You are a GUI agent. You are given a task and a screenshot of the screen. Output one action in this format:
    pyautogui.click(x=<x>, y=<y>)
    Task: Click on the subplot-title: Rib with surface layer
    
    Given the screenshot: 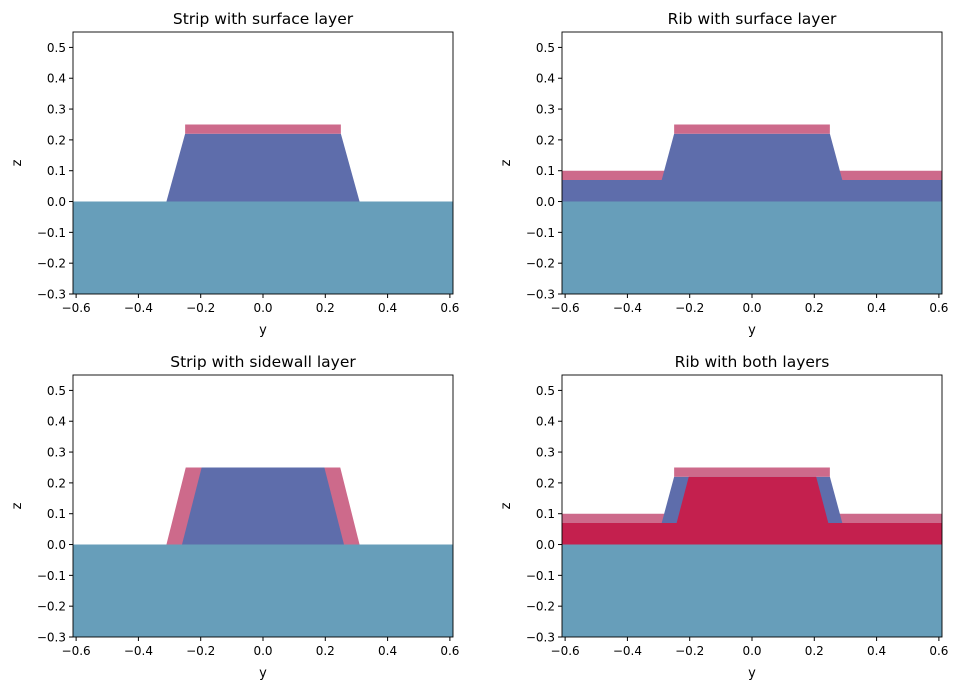 What is the action you would take?
    pyautogui.click(x=752, y=19)
    